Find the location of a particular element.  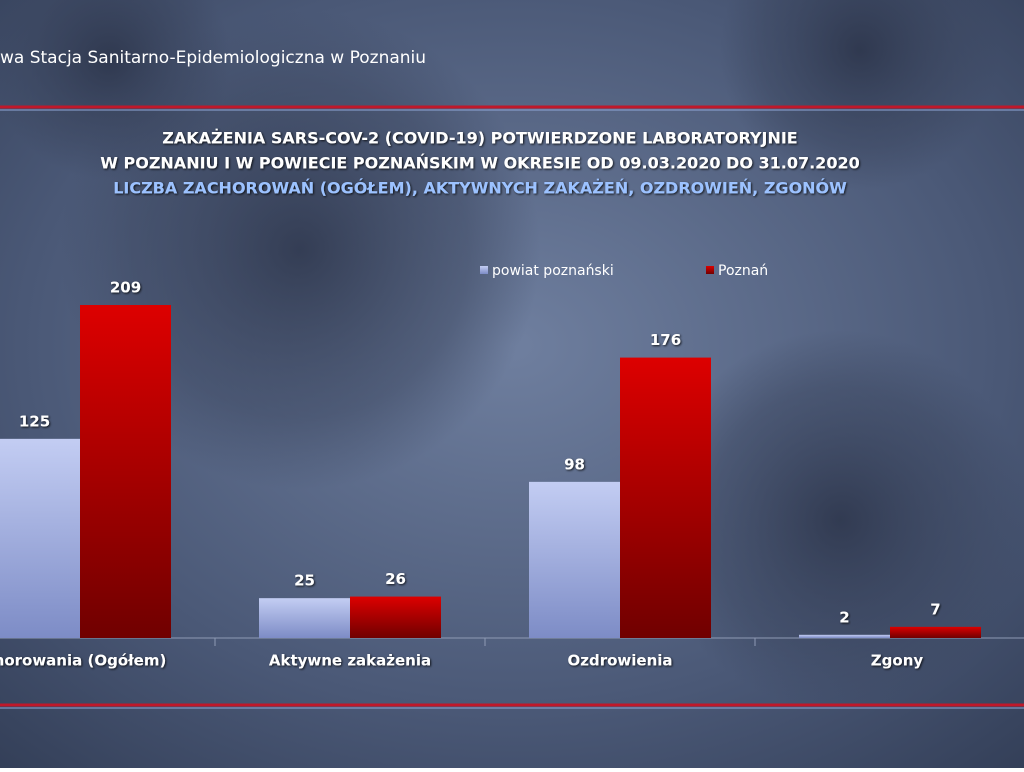

x-tick-label: Zgony is located at coordinates (897, 661).